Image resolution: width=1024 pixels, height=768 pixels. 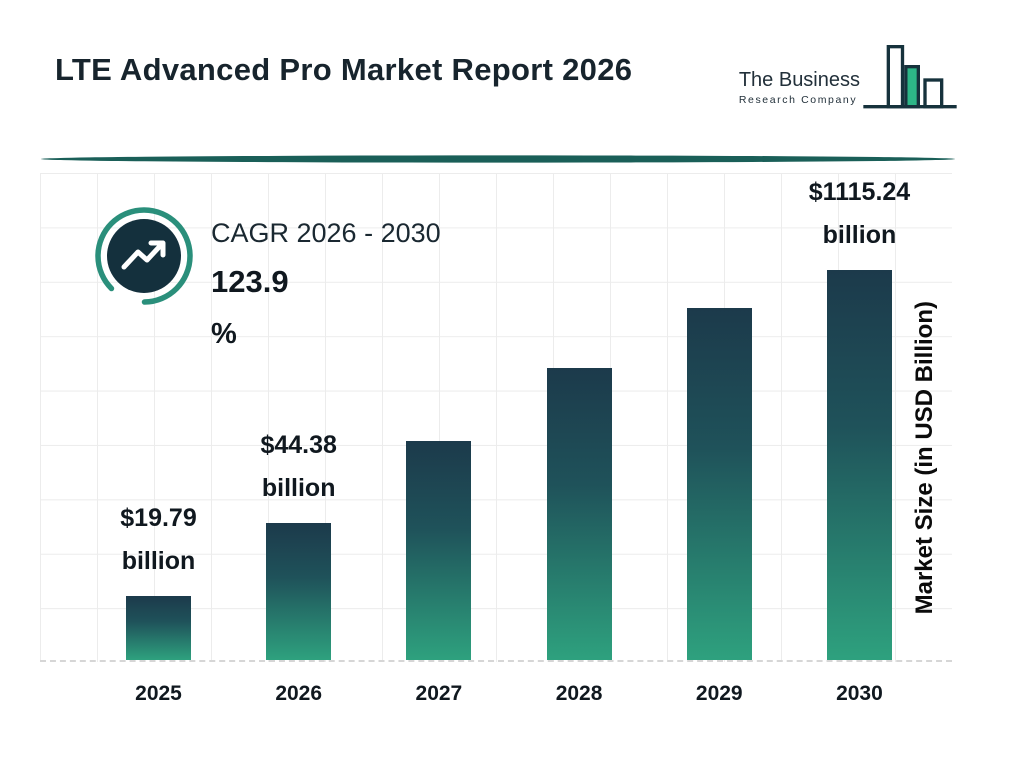 I want to click on x-tick-2026: 2026, so click(x=299, y=693).